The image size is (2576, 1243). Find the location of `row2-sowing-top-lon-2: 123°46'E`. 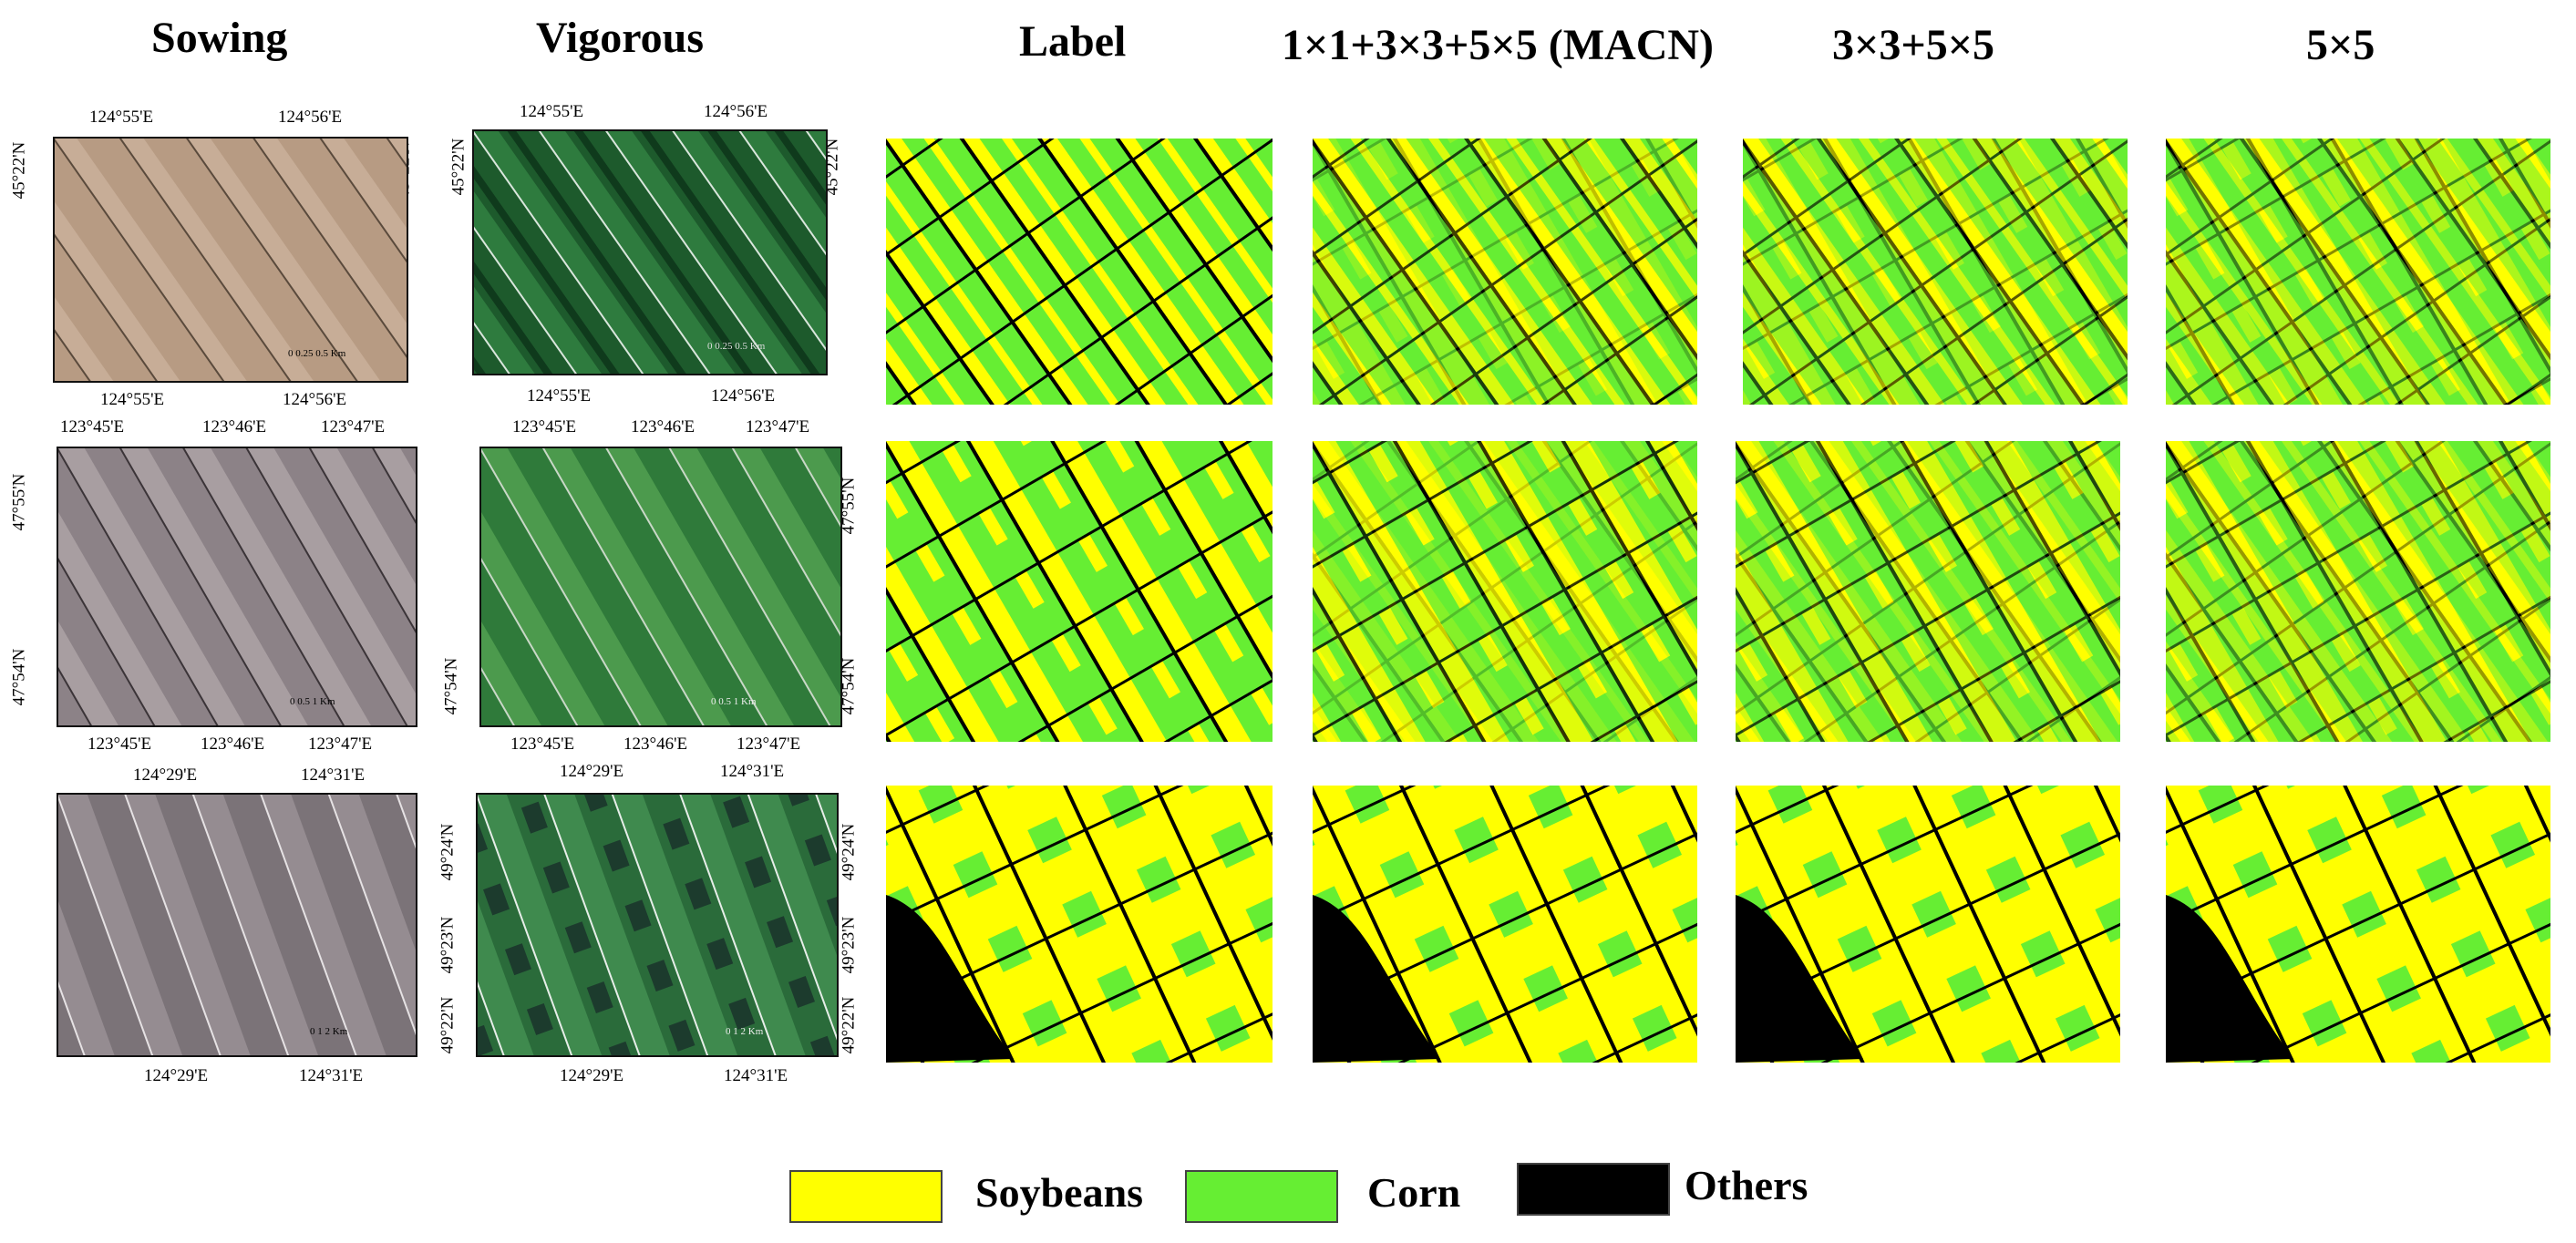

row2-sowing-top-lon-2: 123°46'E is located at coordinates (234, 427).